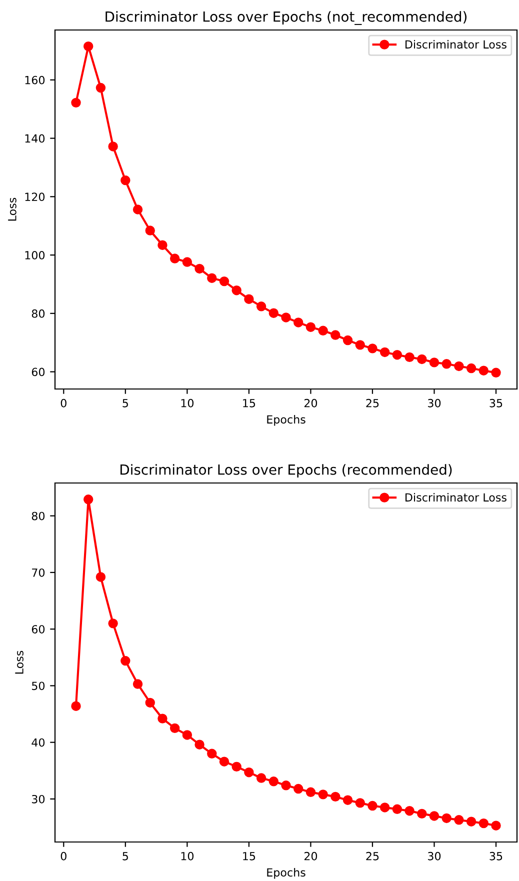 The image size is (519, 881). Describe the element at coordinates (38, 572) in the screenshot. I see `y-tick-label: 70` at that location.